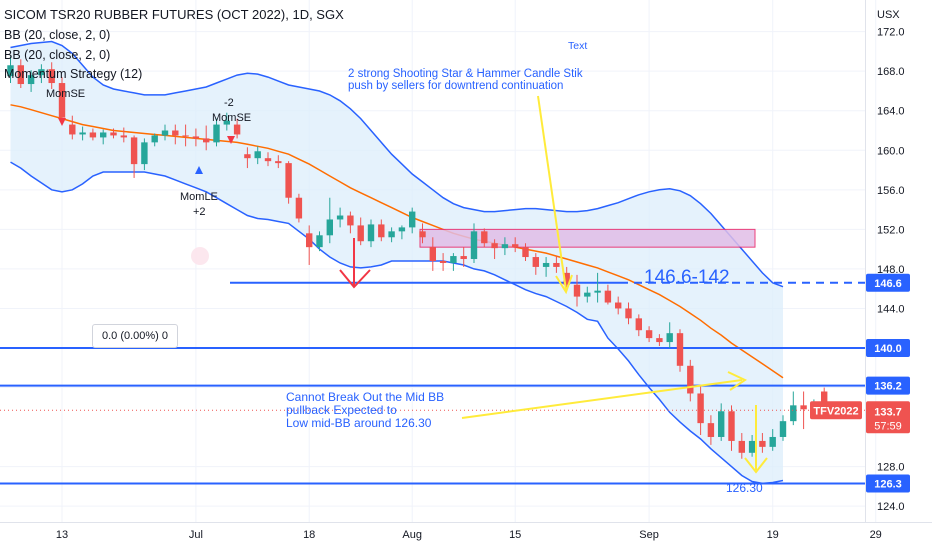 The image size is (932, 550). What do you see at coordinates (687, 277) in the screenshot?
I see `annotation-range: 146.6-142` at bounding box center [687, 277].